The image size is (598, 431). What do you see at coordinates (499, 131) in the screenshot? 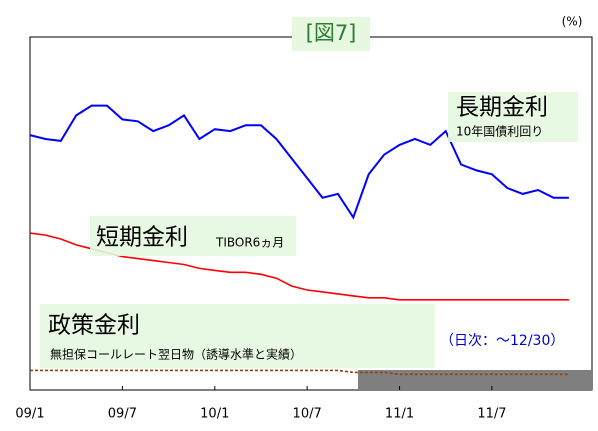
I see `series-note: 10年国債利回り` at bounding box center [499, 131].